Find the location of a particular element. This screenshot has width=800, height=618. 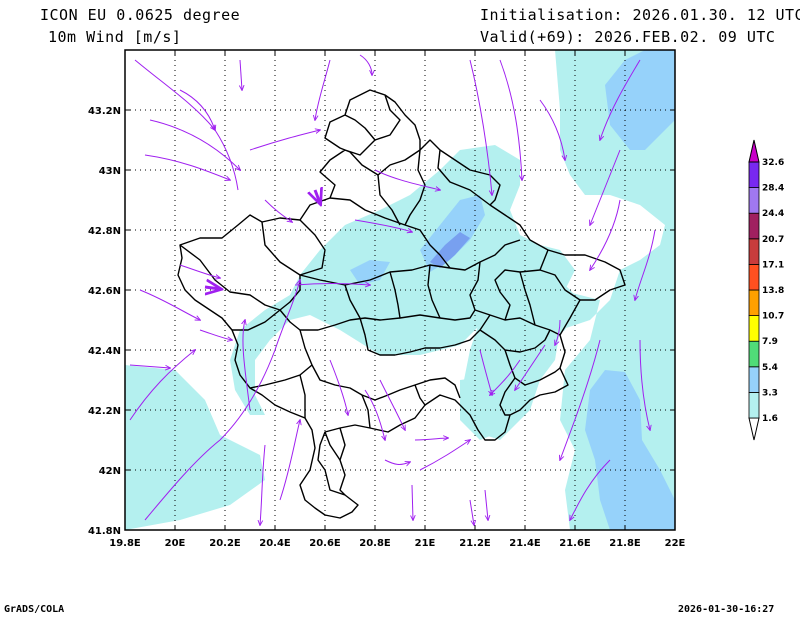

colorbar-max-triangle is located at coordinates (754, 151).